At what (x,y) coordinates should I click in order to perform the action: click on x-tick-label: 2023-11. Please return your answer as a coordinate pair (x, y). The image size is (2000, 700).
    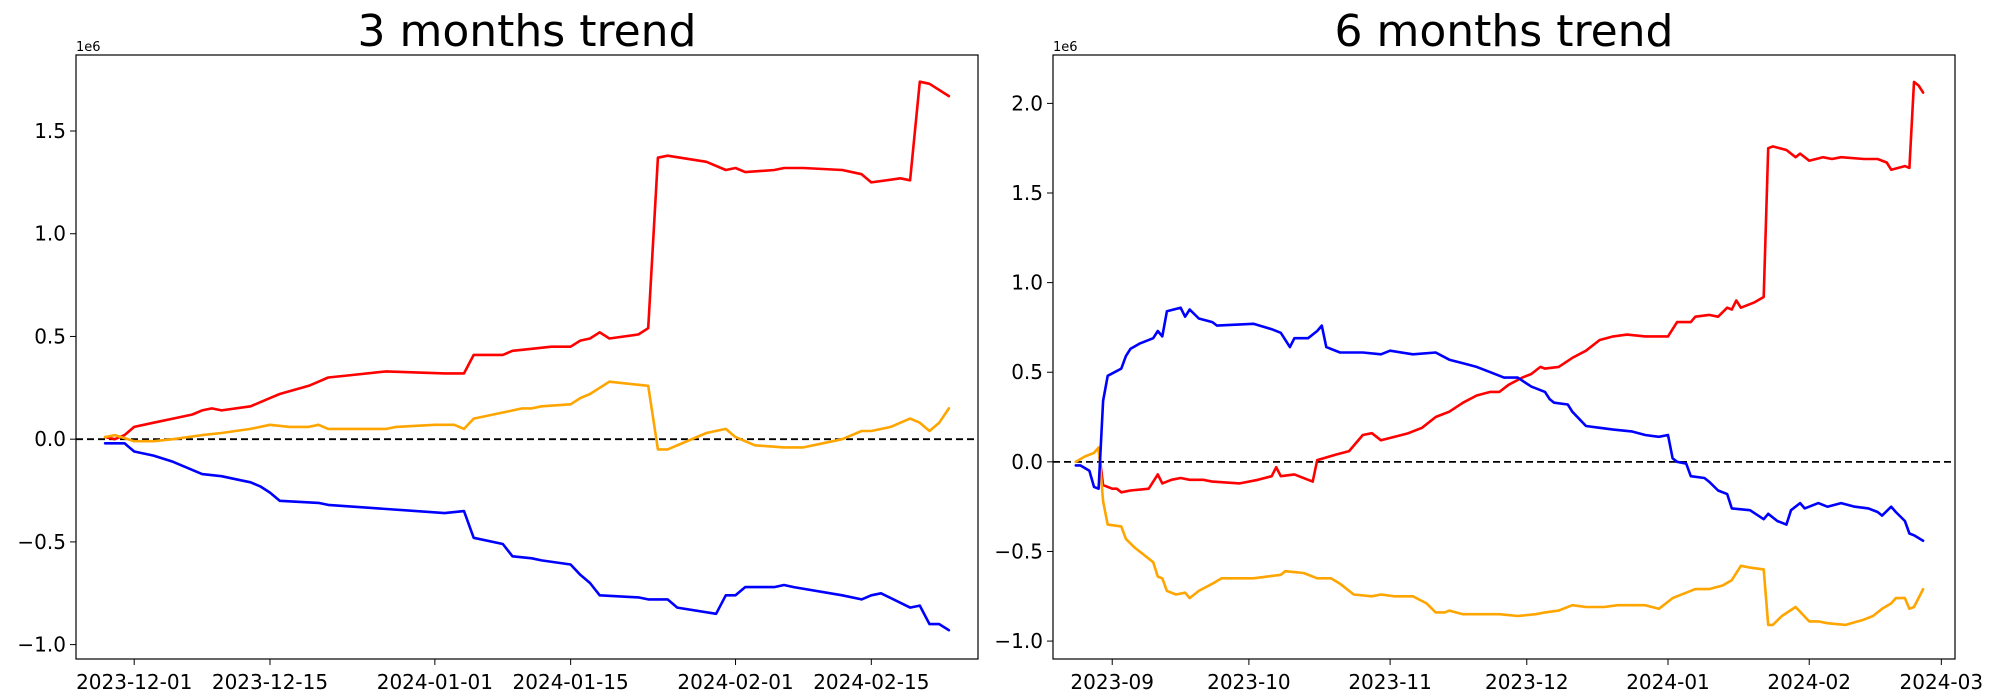
    Looking at the image, I should click on (1390, 682).